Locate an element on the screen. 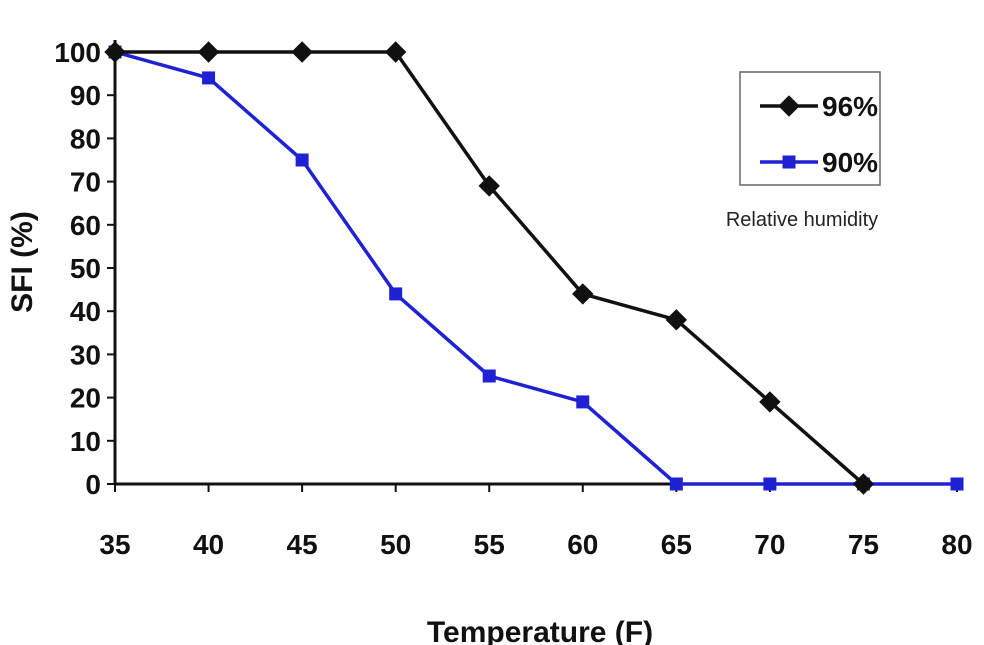 Image resolution: width=984 pixels, height=645 pixels. y-tick-label: 100 is located at coordinates (77, 52).